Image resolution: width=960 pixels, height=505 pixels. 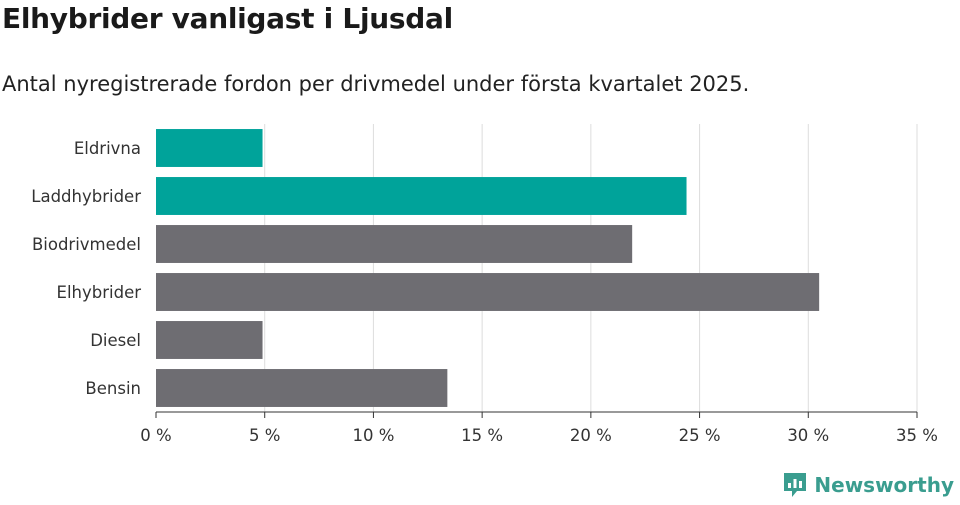 What do you see at coordinates (264, 435) in the screenshot?
I see `x-tick-label: 5 %` at bounding box center [264, 435].